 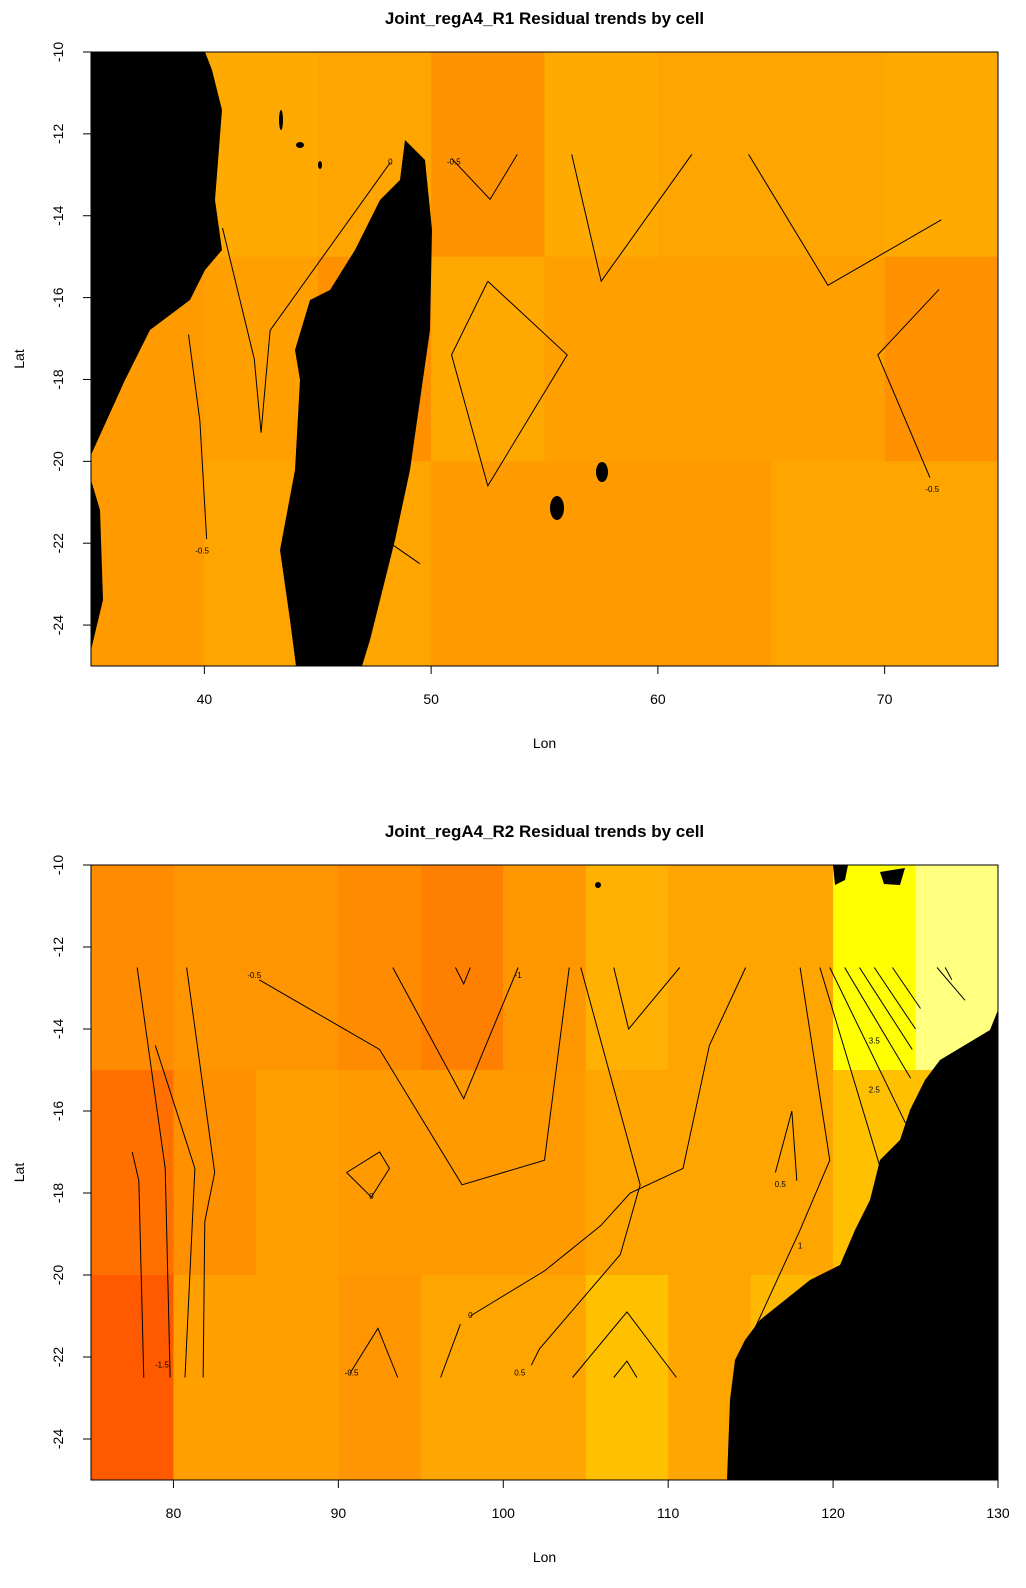 I want to click on x-tick-label: 70, so click(x=885, y=699).